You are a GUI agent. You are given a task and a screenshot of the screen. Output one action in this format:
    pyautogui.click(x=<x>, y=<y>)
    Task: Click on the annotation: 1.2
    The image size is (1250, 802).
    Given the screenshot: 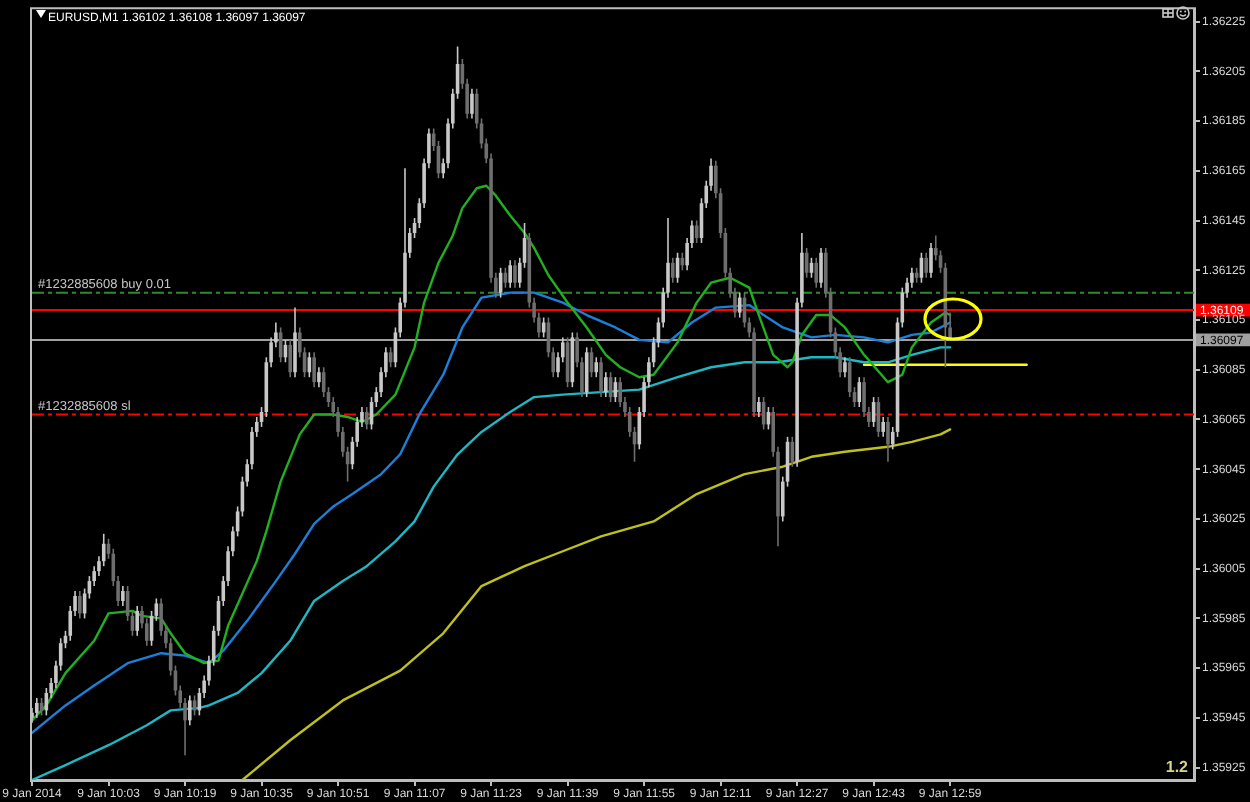 What is the action you would take?
    pyautogui.click(x=1177, y=767)
    